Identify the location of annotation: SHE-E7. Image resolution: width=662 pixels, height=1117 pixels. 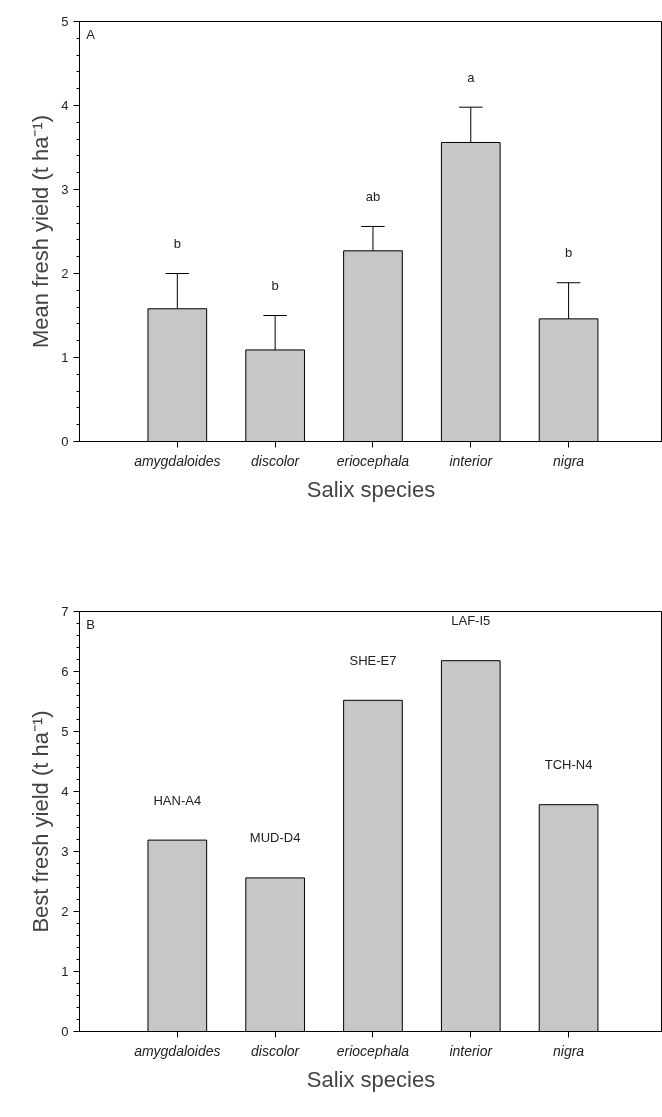
(373, 660).